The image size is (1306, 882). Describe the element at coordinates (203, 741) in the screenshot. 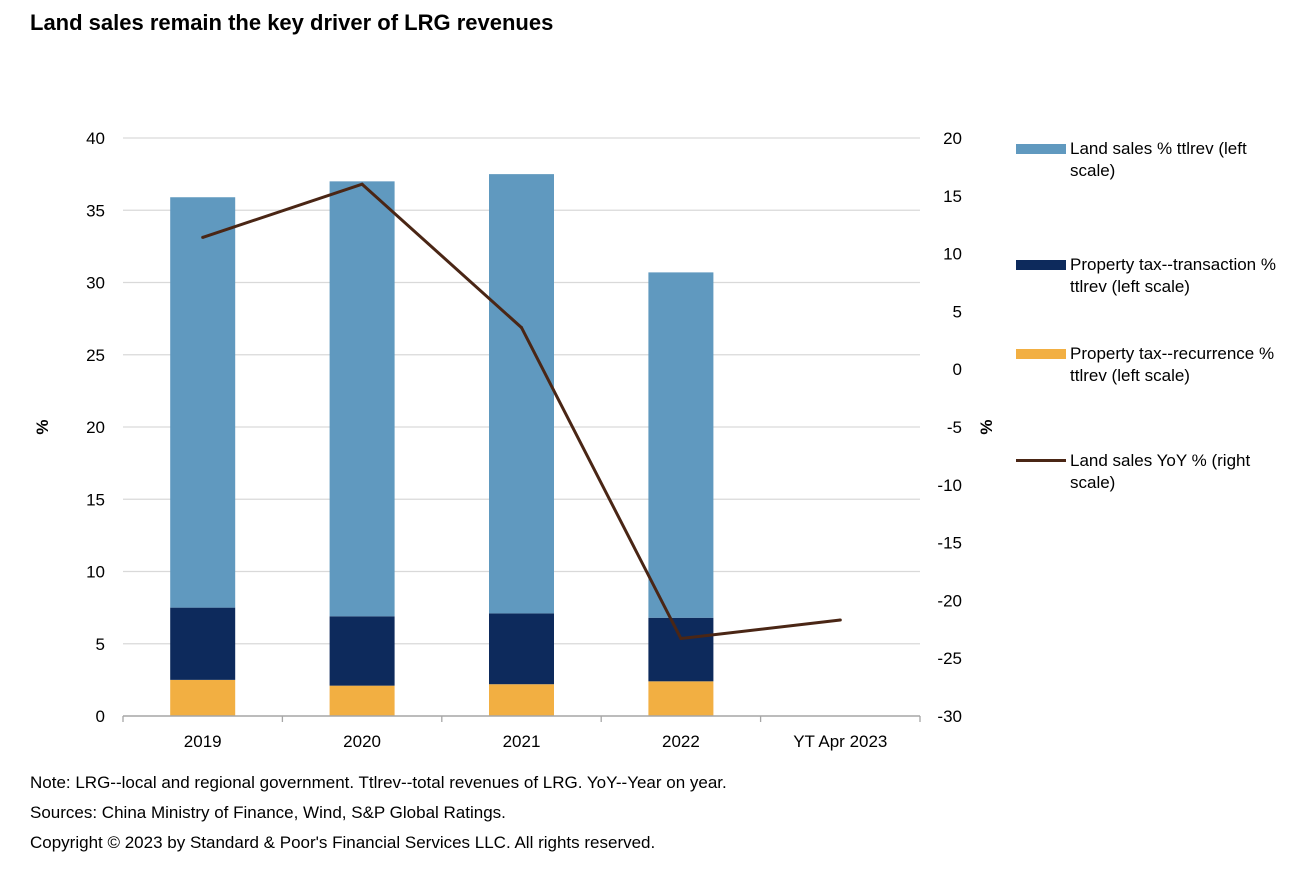

I see `x-tick-label: 2019` at that location.